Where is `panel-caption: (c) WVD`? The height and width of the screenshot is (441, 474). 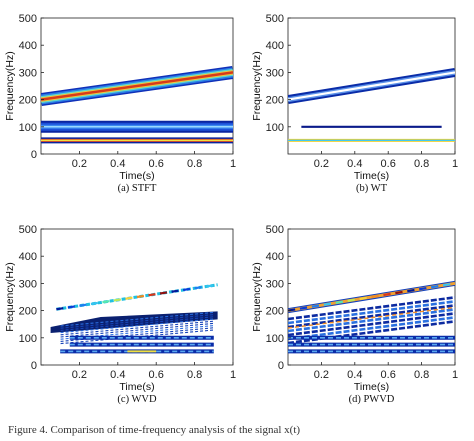 panel-caption: (c) WVD is located at coordinates (137, 399).